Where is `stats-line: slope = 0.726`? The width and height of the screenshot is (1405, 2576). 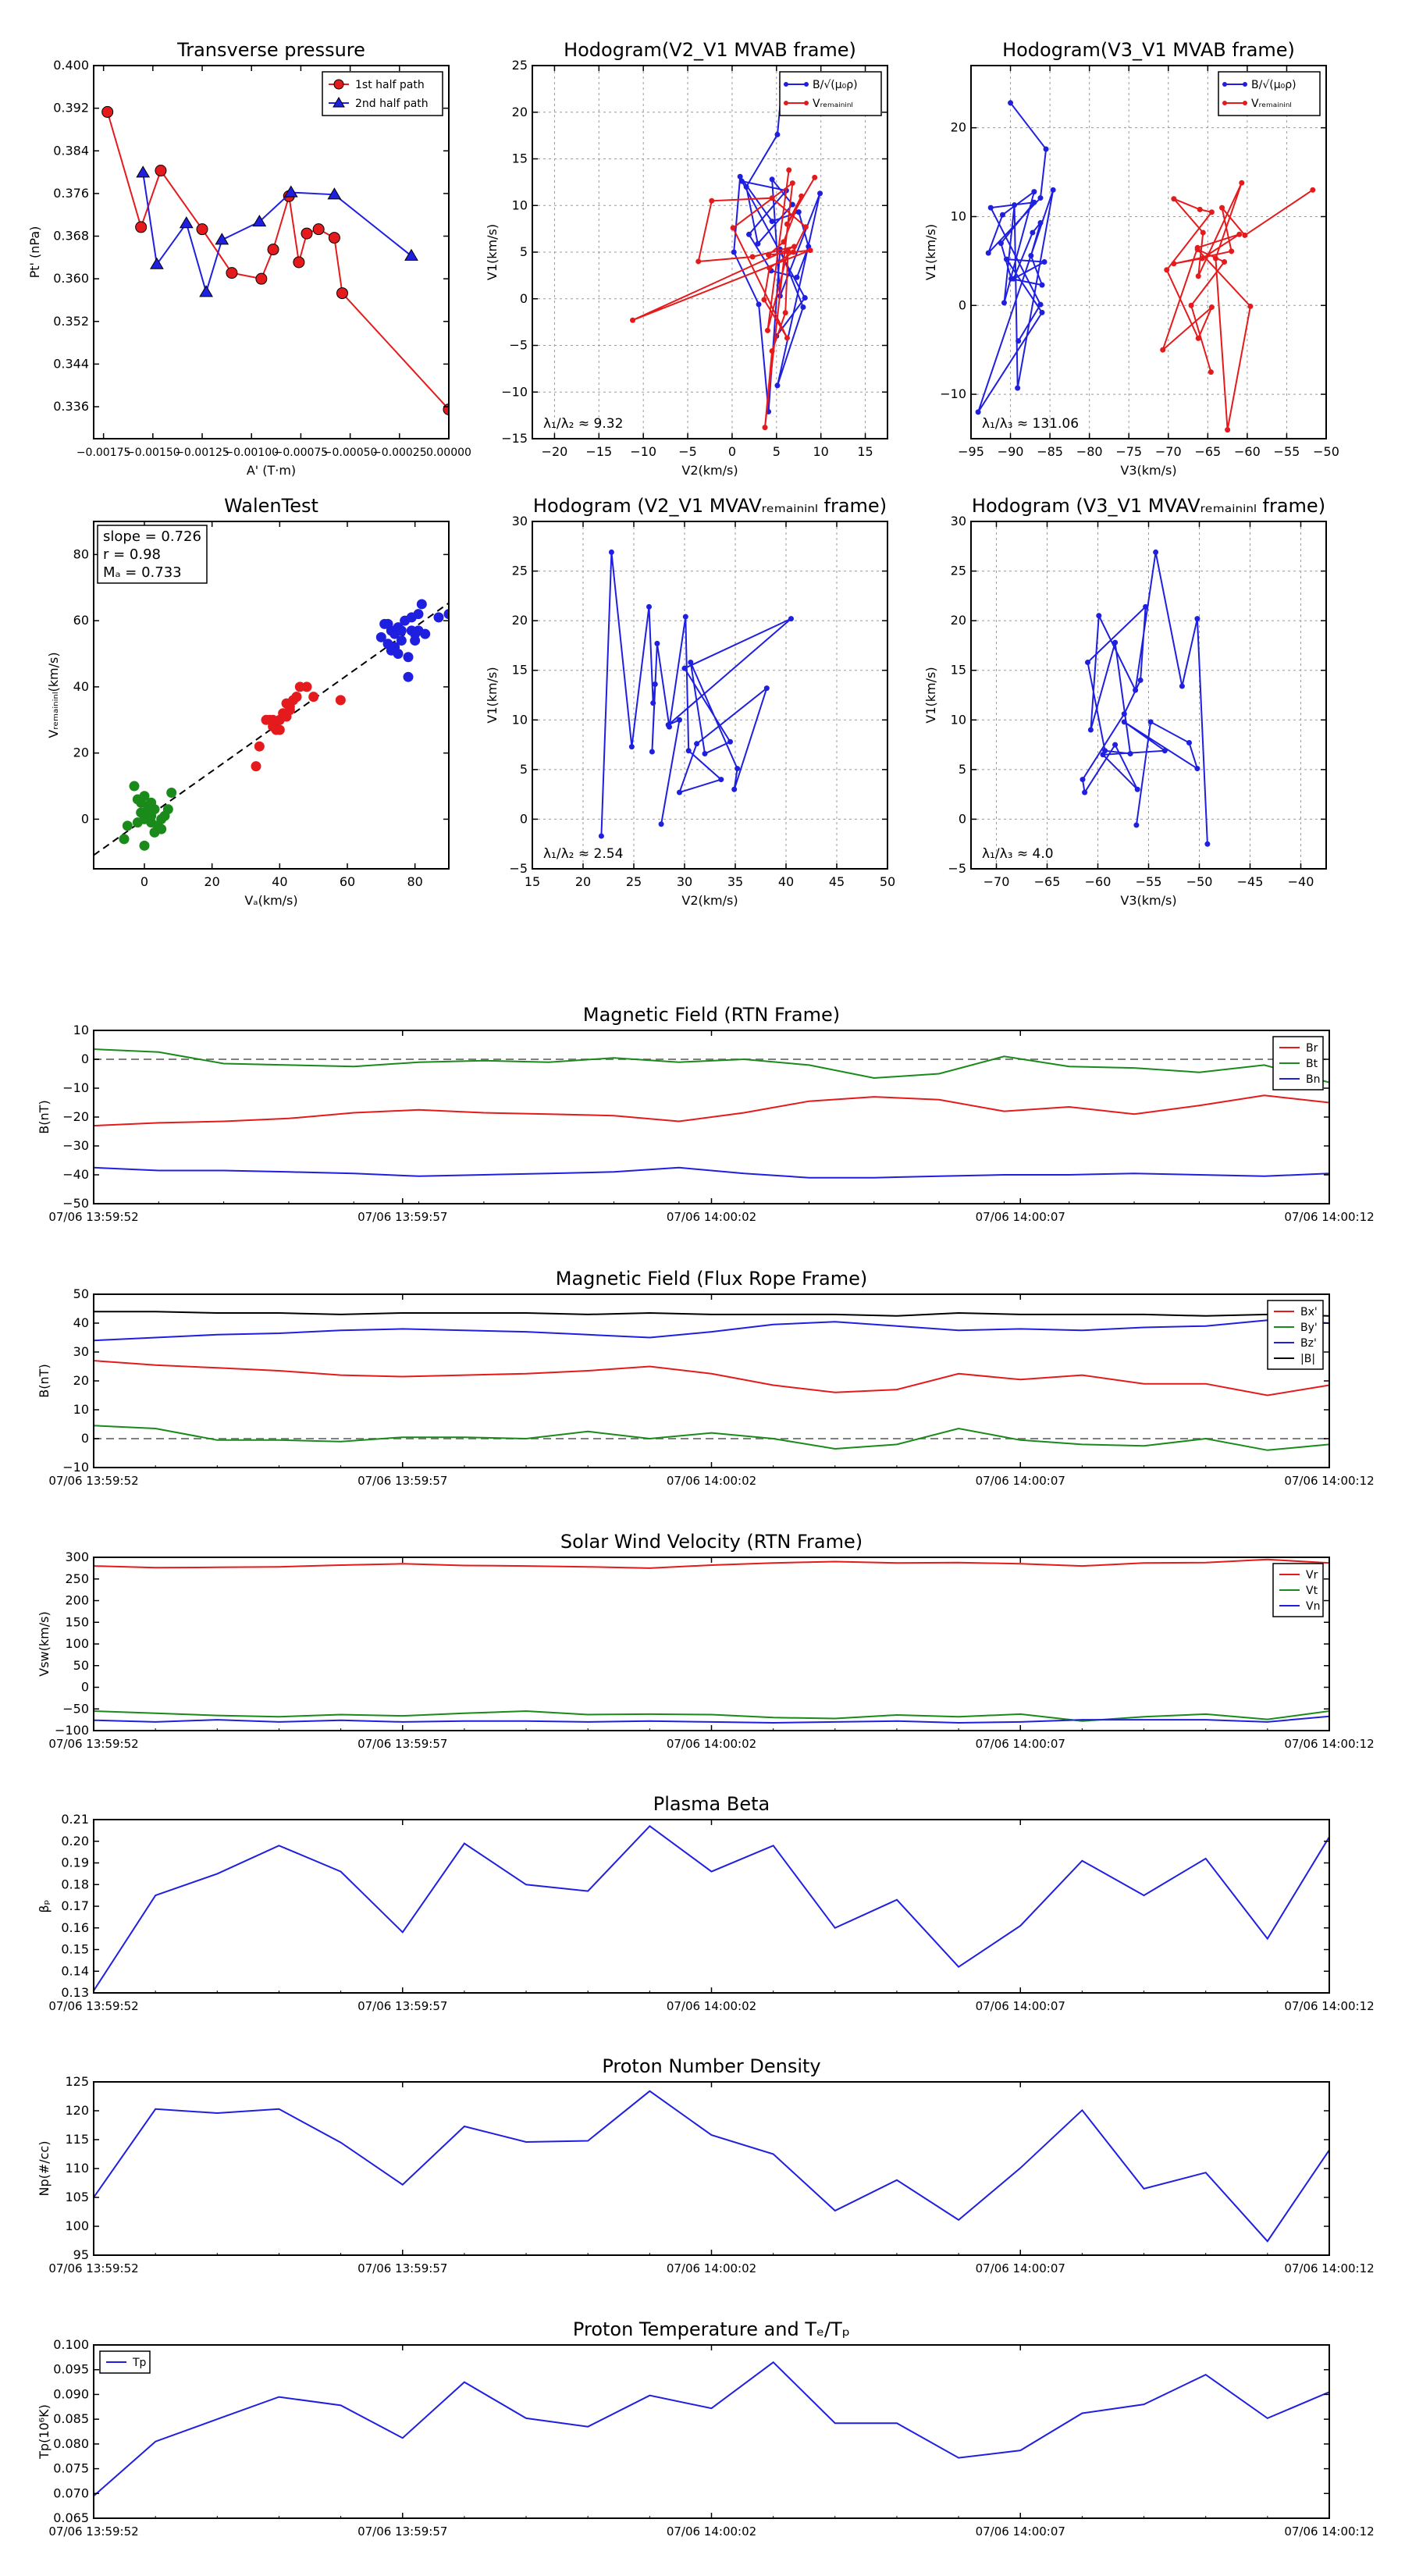
stats-line: slope = 0.726 is located at coordinates (152, 536).